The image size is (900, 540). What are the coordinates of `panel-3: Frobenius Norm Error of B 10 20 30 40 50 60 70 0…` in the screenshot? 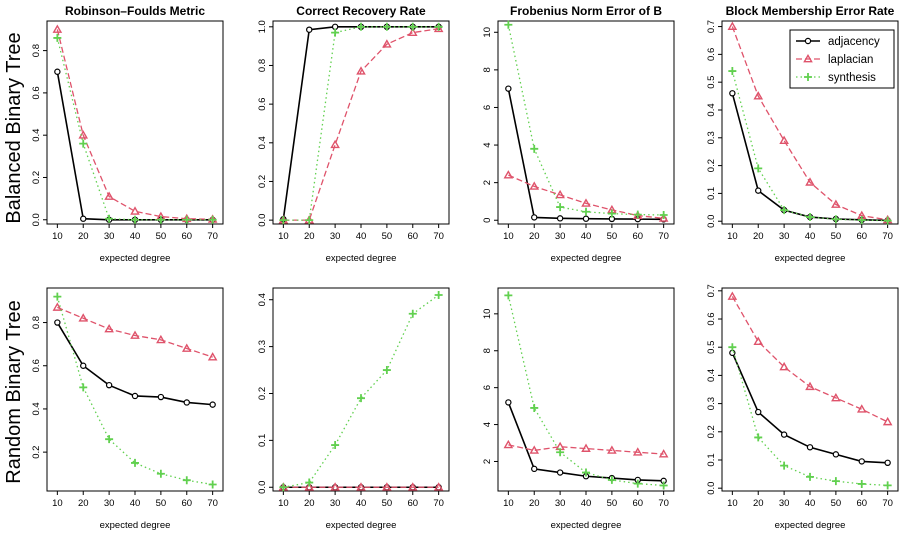 It's located at (578, 134).